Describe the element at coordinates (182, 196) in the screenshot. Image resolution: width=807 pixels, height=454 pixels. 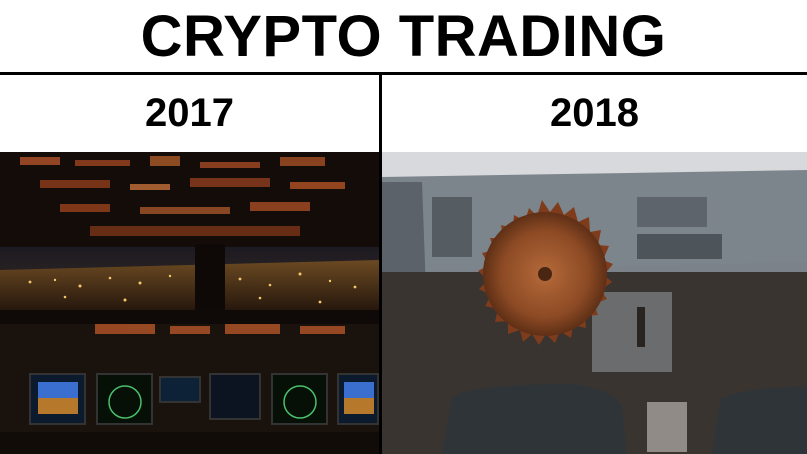
I see `overhead-panel-lights` at that location.